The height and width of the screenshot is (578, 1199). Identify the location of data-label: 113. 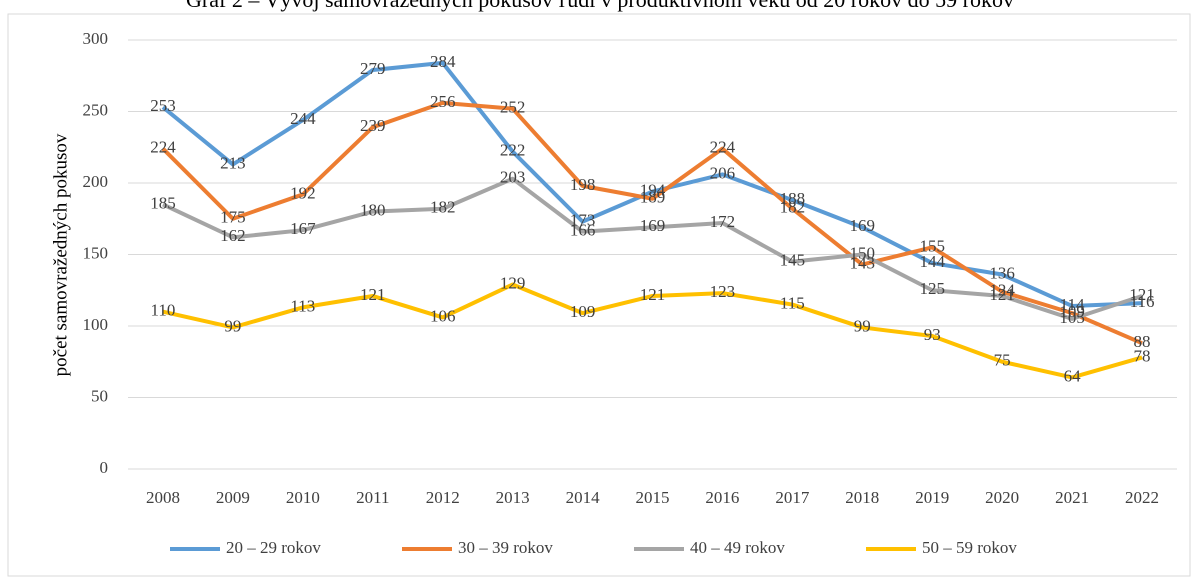
(302, 305).